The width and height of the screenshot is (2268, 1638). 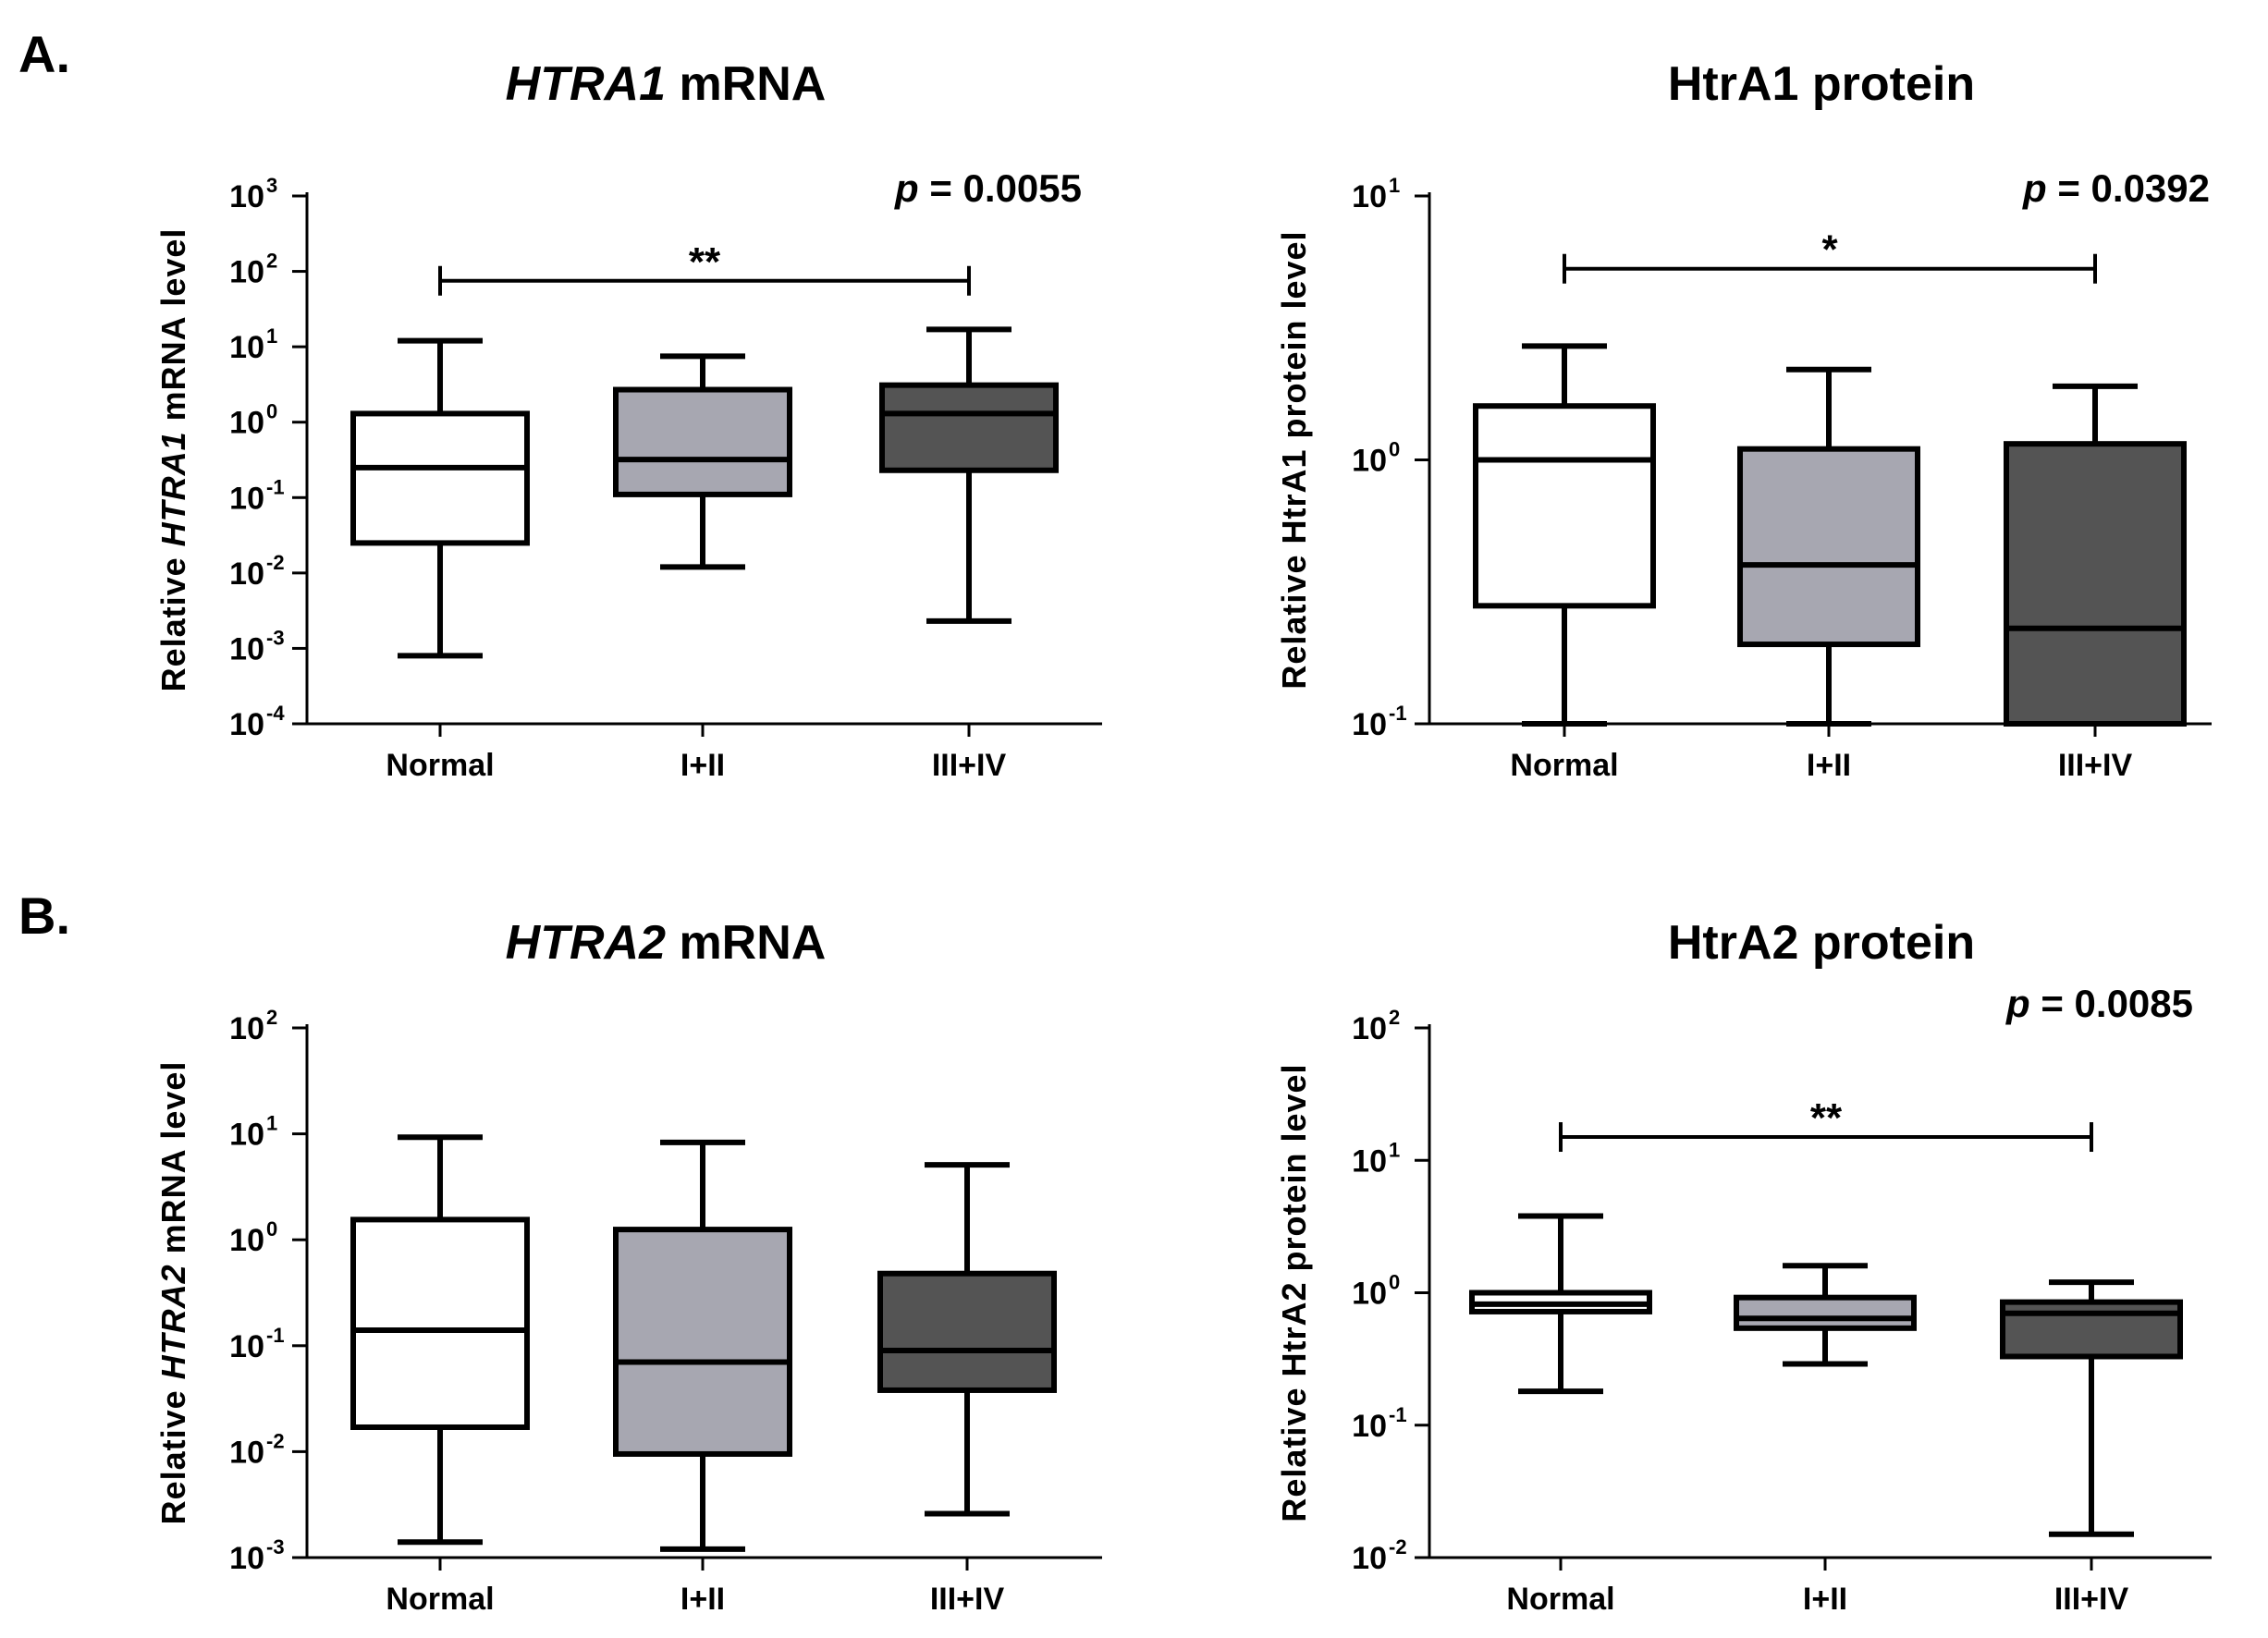 I want to click on y-tick-exponent: -2, so click(x=1398, y=1547).